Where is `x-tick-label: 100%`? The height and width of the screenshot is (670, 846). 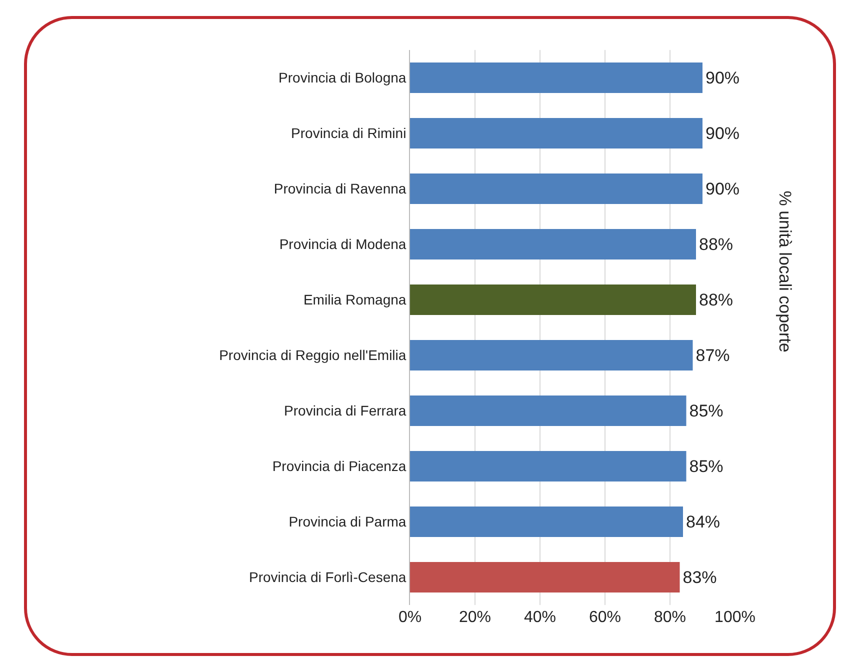
x-tick-label: 100% is located at coordinates (735, 617).